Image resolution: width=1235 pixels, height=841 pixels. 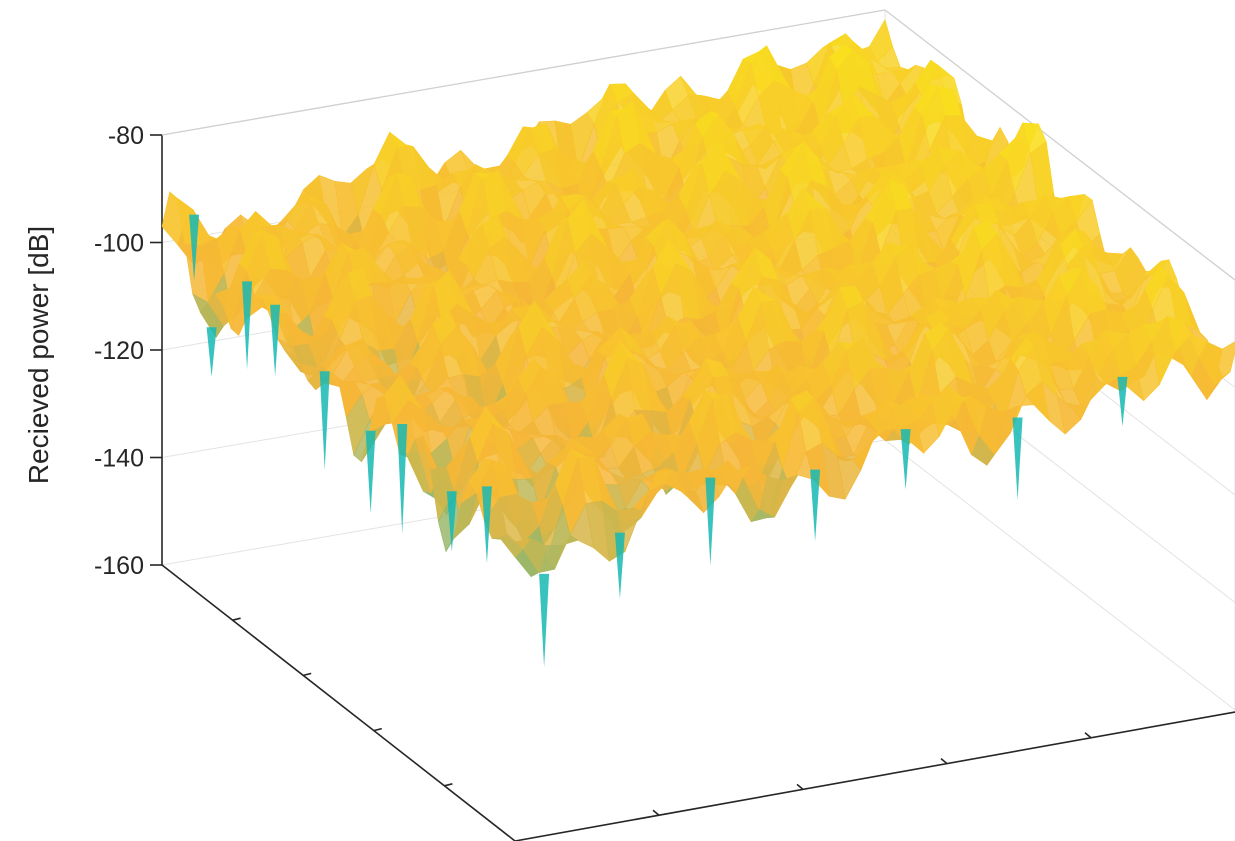 What do you see at coordinates (38, 355) in the screenshot?
I see `z-axis-label: Recieved power [dB]` at bounding box center [38, 355].